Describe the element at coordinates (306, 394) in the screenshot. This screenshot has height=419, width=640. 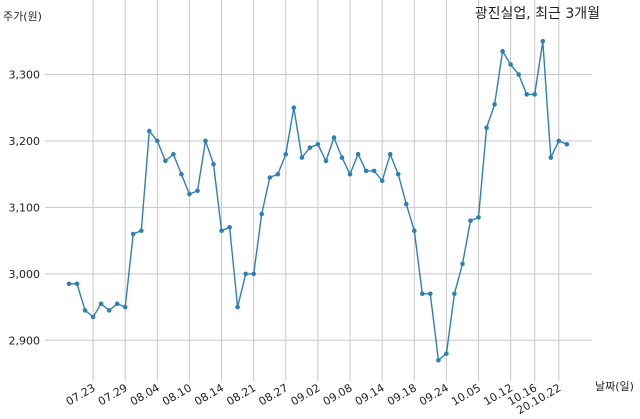
I see `x-tick-label: 09.02` at that location.